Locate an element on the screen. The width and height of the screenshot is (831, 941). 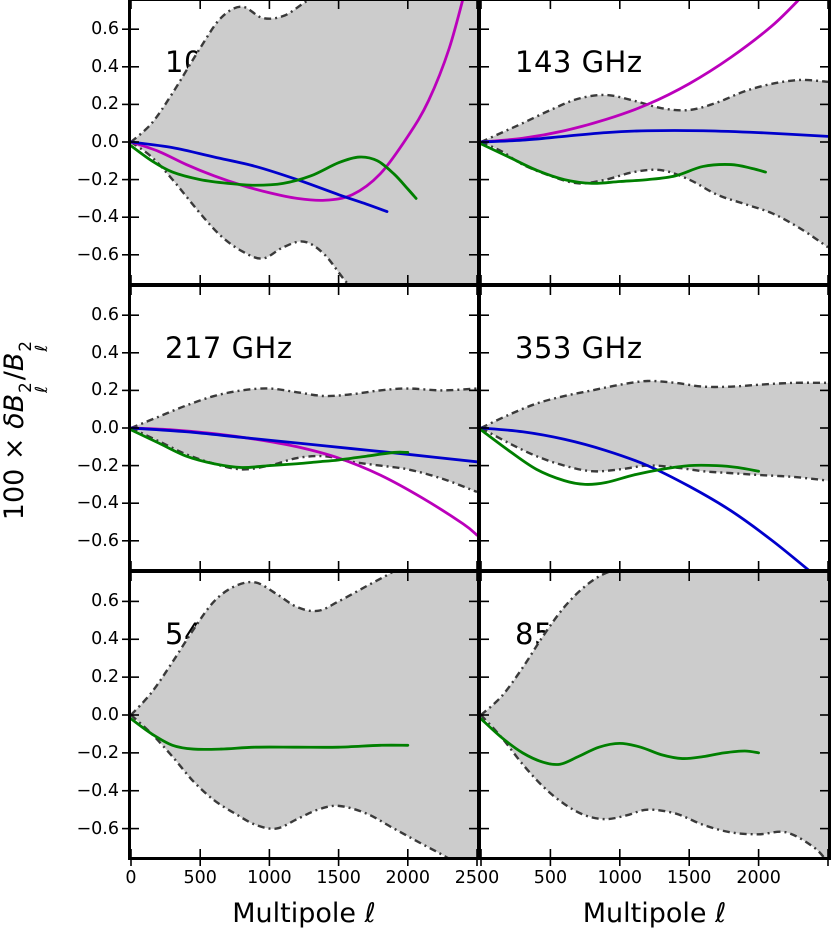
panel-143ghz: 143 GHz is located at coordinates (654, 143).